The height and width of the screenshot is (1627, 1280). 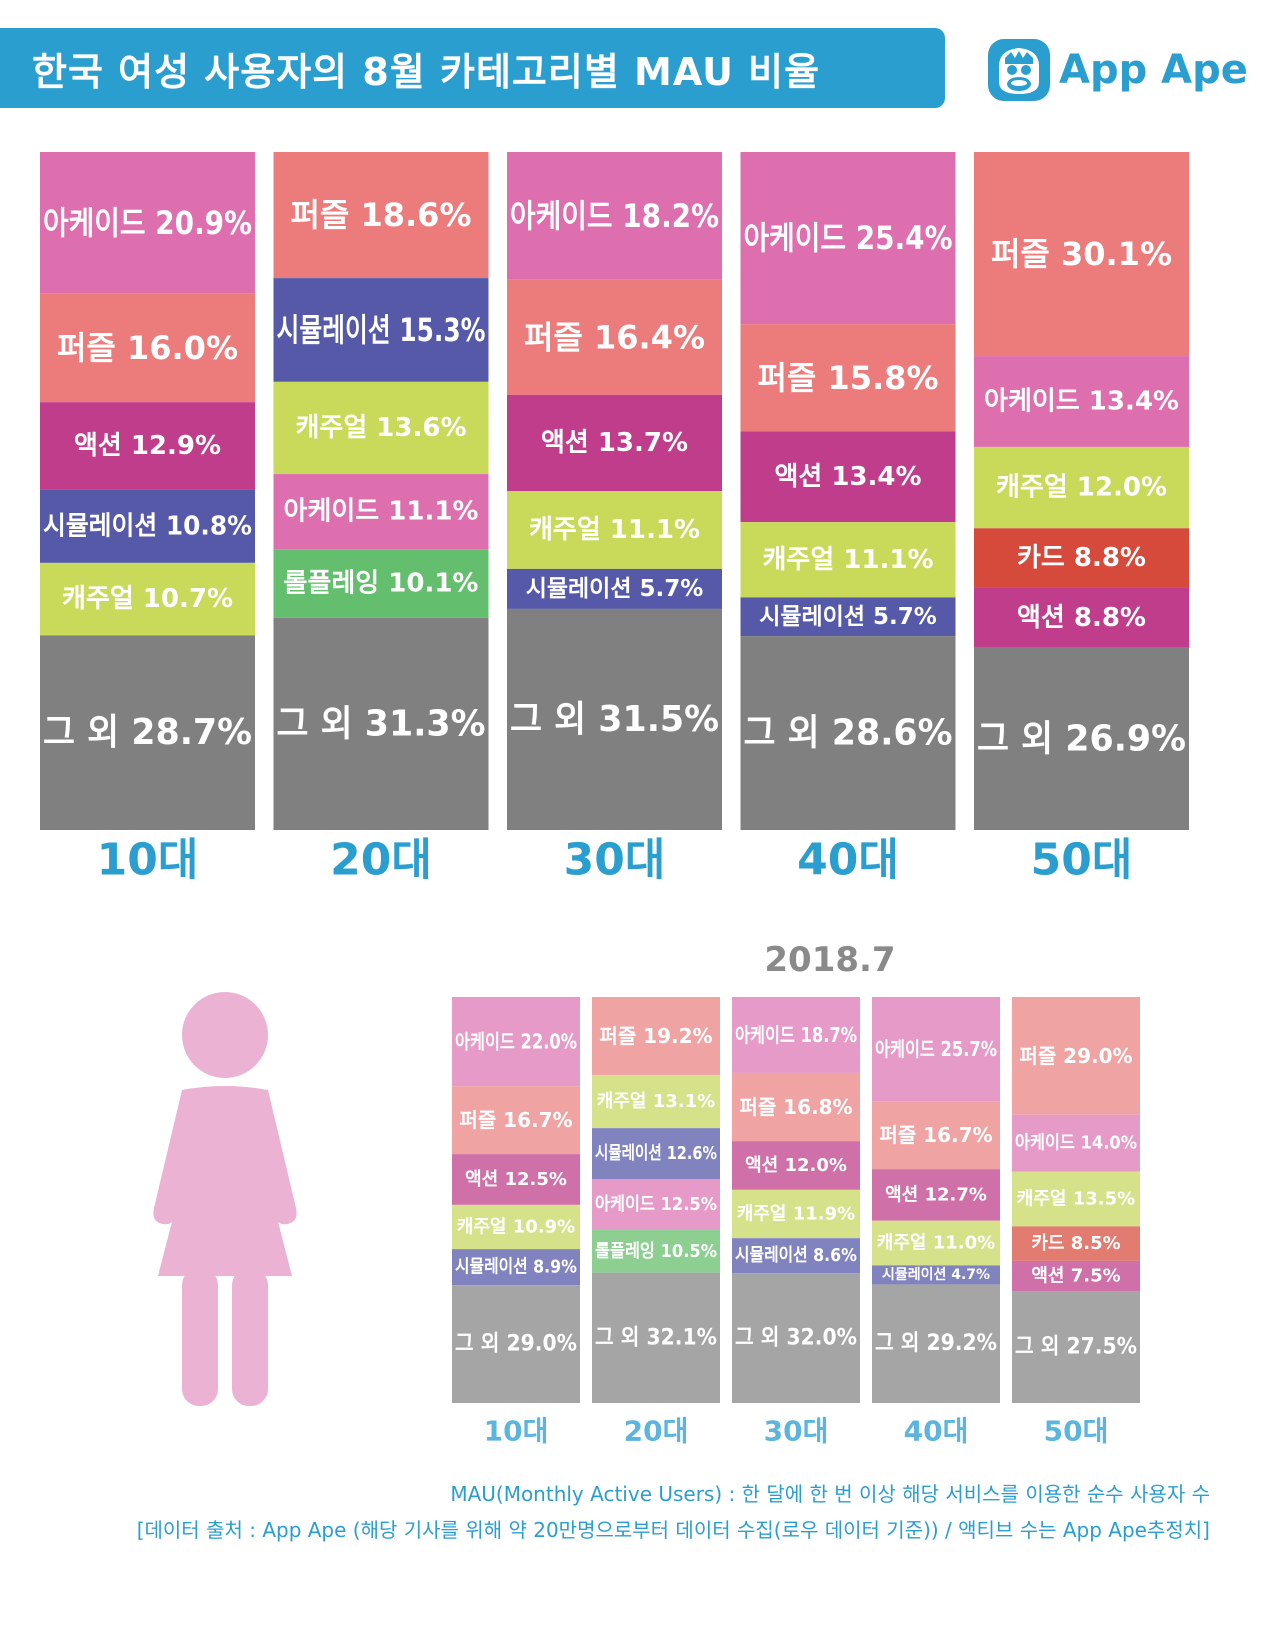 I want to click on aug-segment-label: 캐주얼 12.0%, so click(x=1081, y=488).